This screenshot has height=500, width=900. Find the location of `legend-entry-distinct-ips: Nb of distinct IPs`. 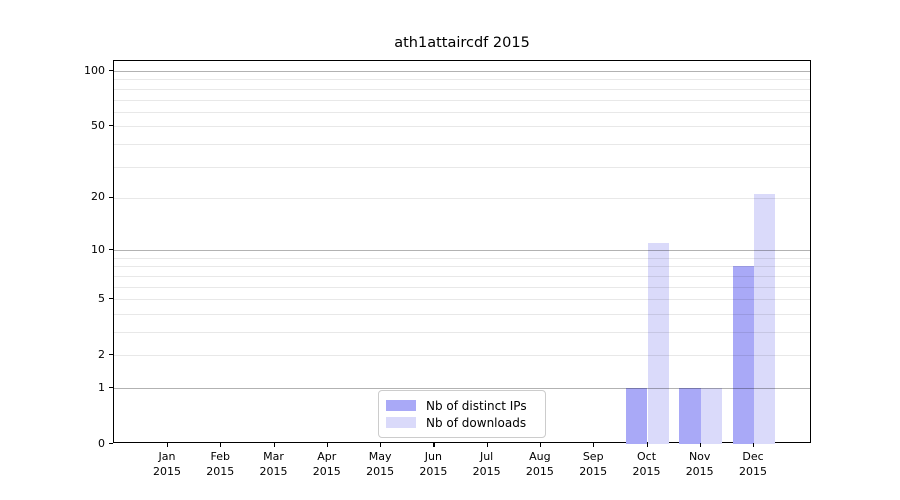

legend-entry-distinct-ips: Nb of distinct IPs is located at coordinates (465, 406).